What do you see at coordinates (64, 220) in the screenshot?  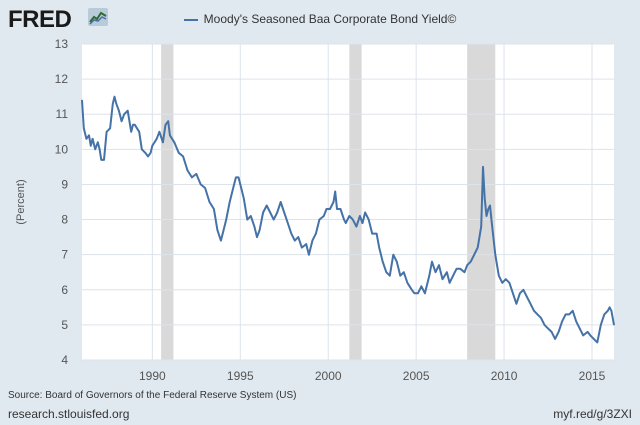 I see `y-tick-label: 8` at bounding box center [64, 220].